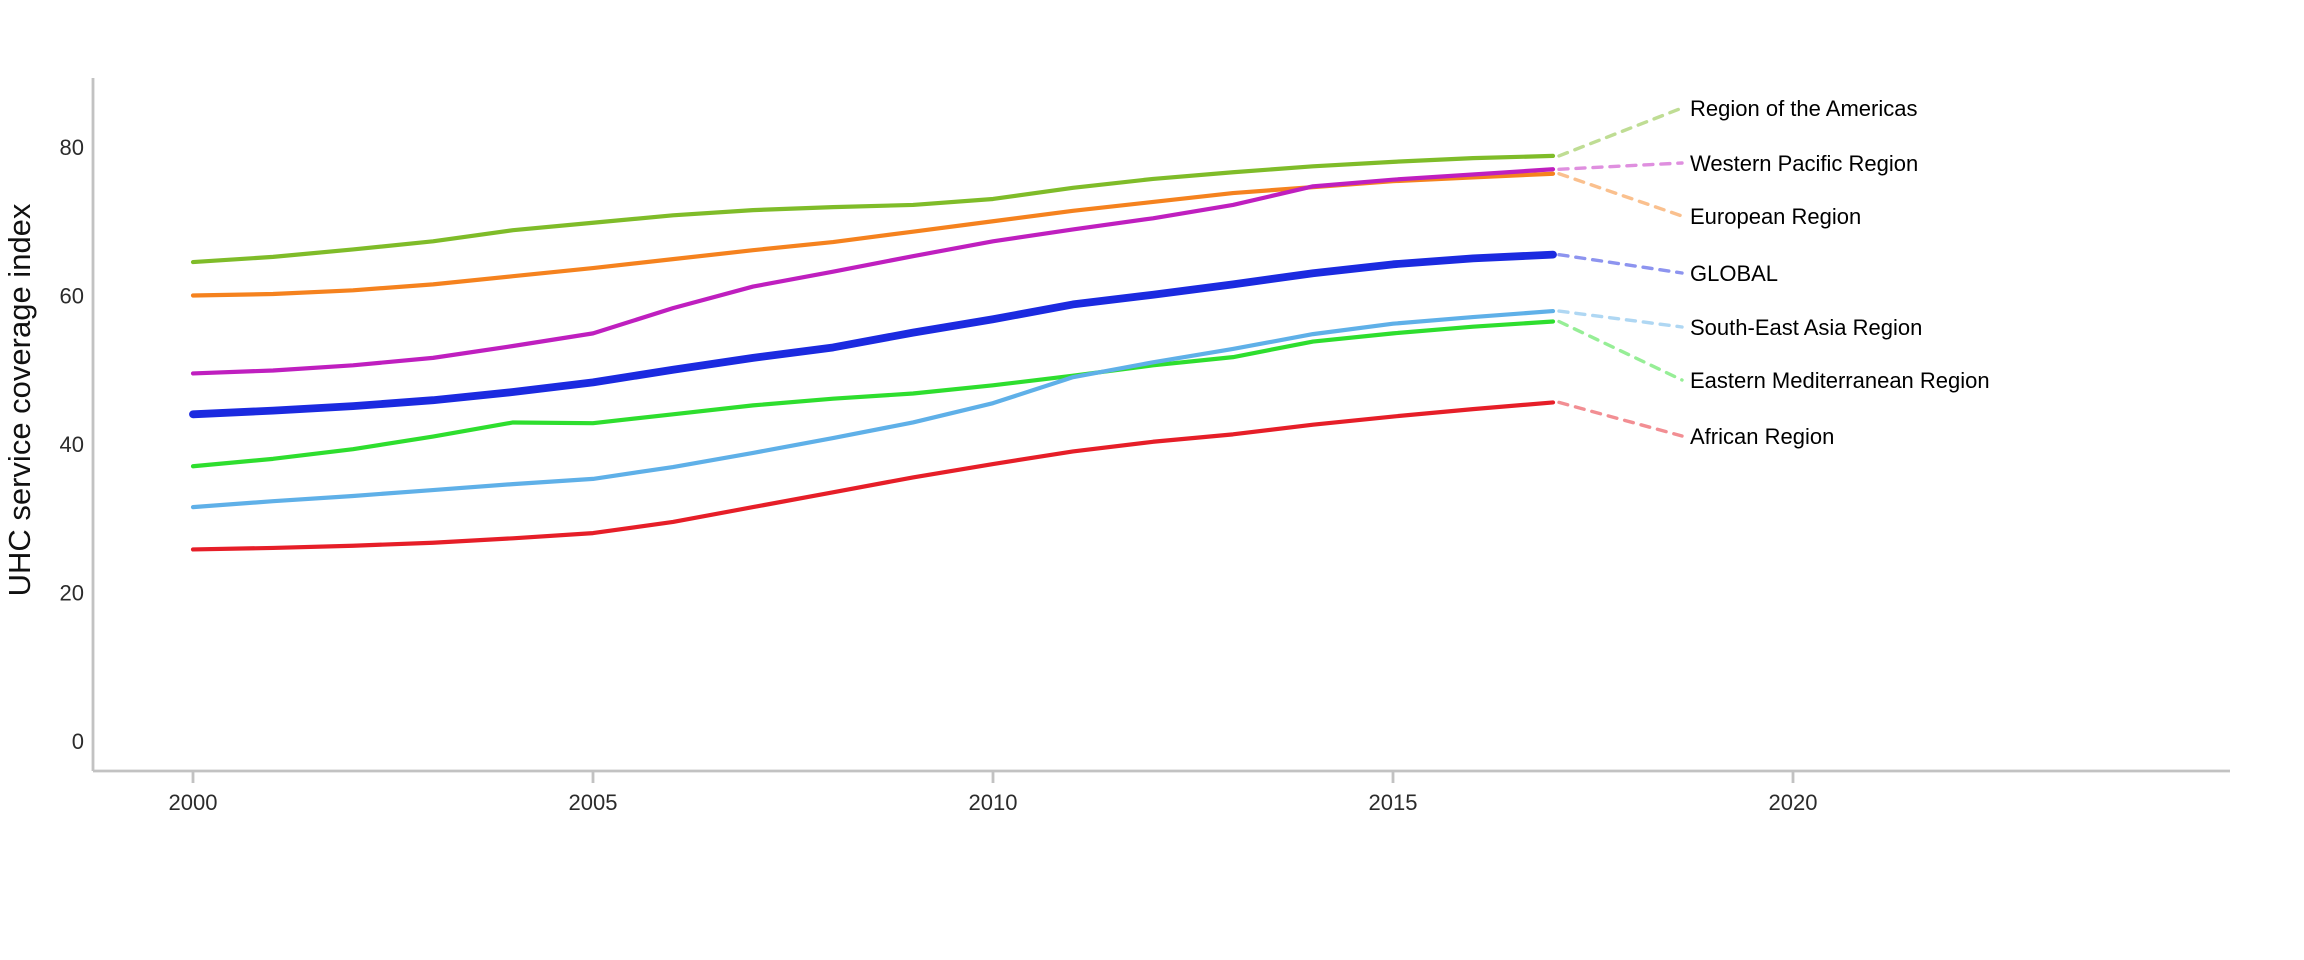 Image resolution: width=2304 pixels, height=960 pixels. What do you see at coordinates (72, 296) in the screenshot?
I see `y-tick-label-60: 60` at bounding box center [72, 296].